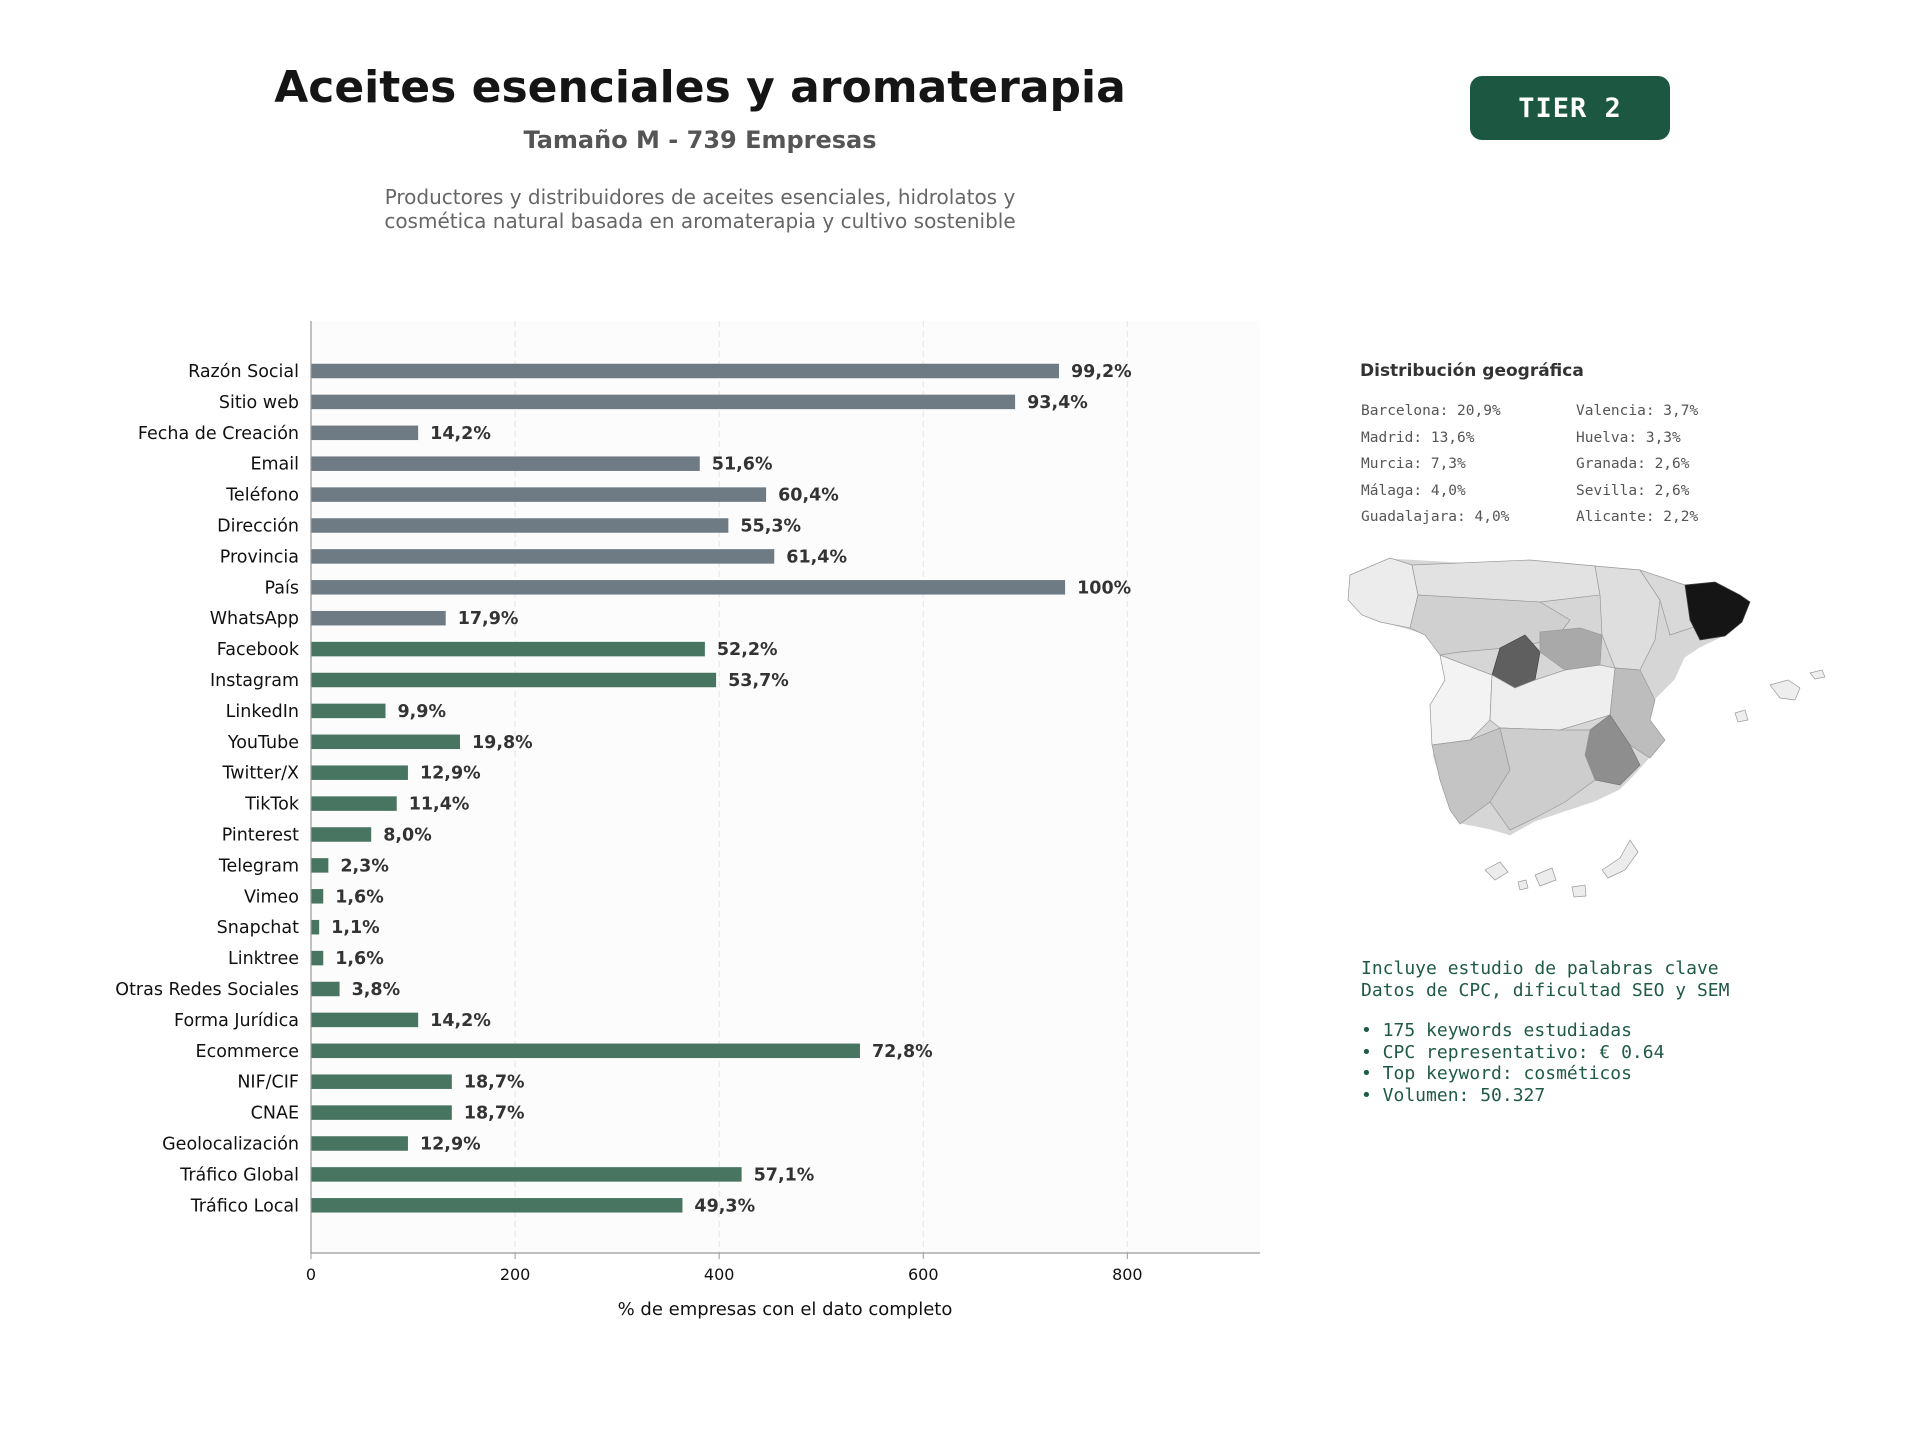  I want to click on y-tick-label: Forma Jurídica, so click(236, 1021).